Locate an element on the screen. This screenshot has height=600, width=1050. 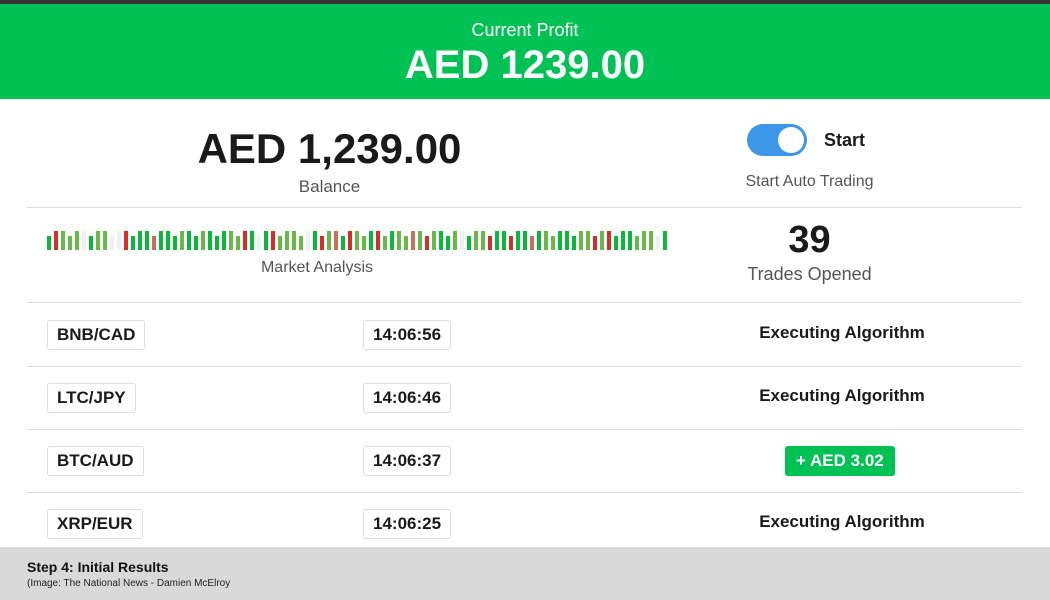
trades-label: Trades Opened is located at coordinates (809, 274).